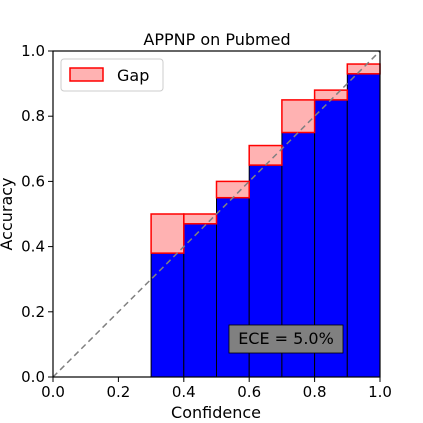  What do you see at coordinates (216, 389) in the screenshot?
I see `x-axis-ticks: 0.0 0.2 0.4 0.6 0.8 1.0` at bounding box center [216, 389].